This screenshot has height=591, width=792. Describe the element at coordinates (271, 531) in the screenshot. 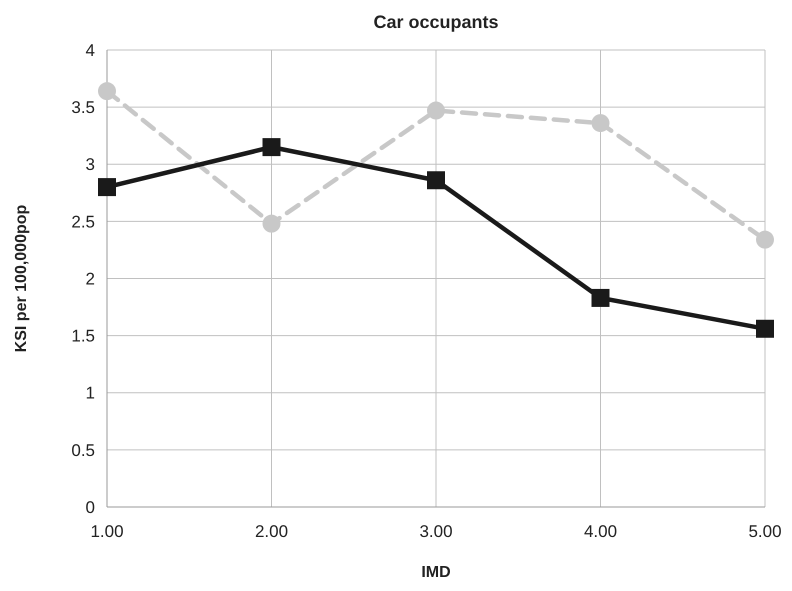

I see `x-tick-label: 2.00` at that location.